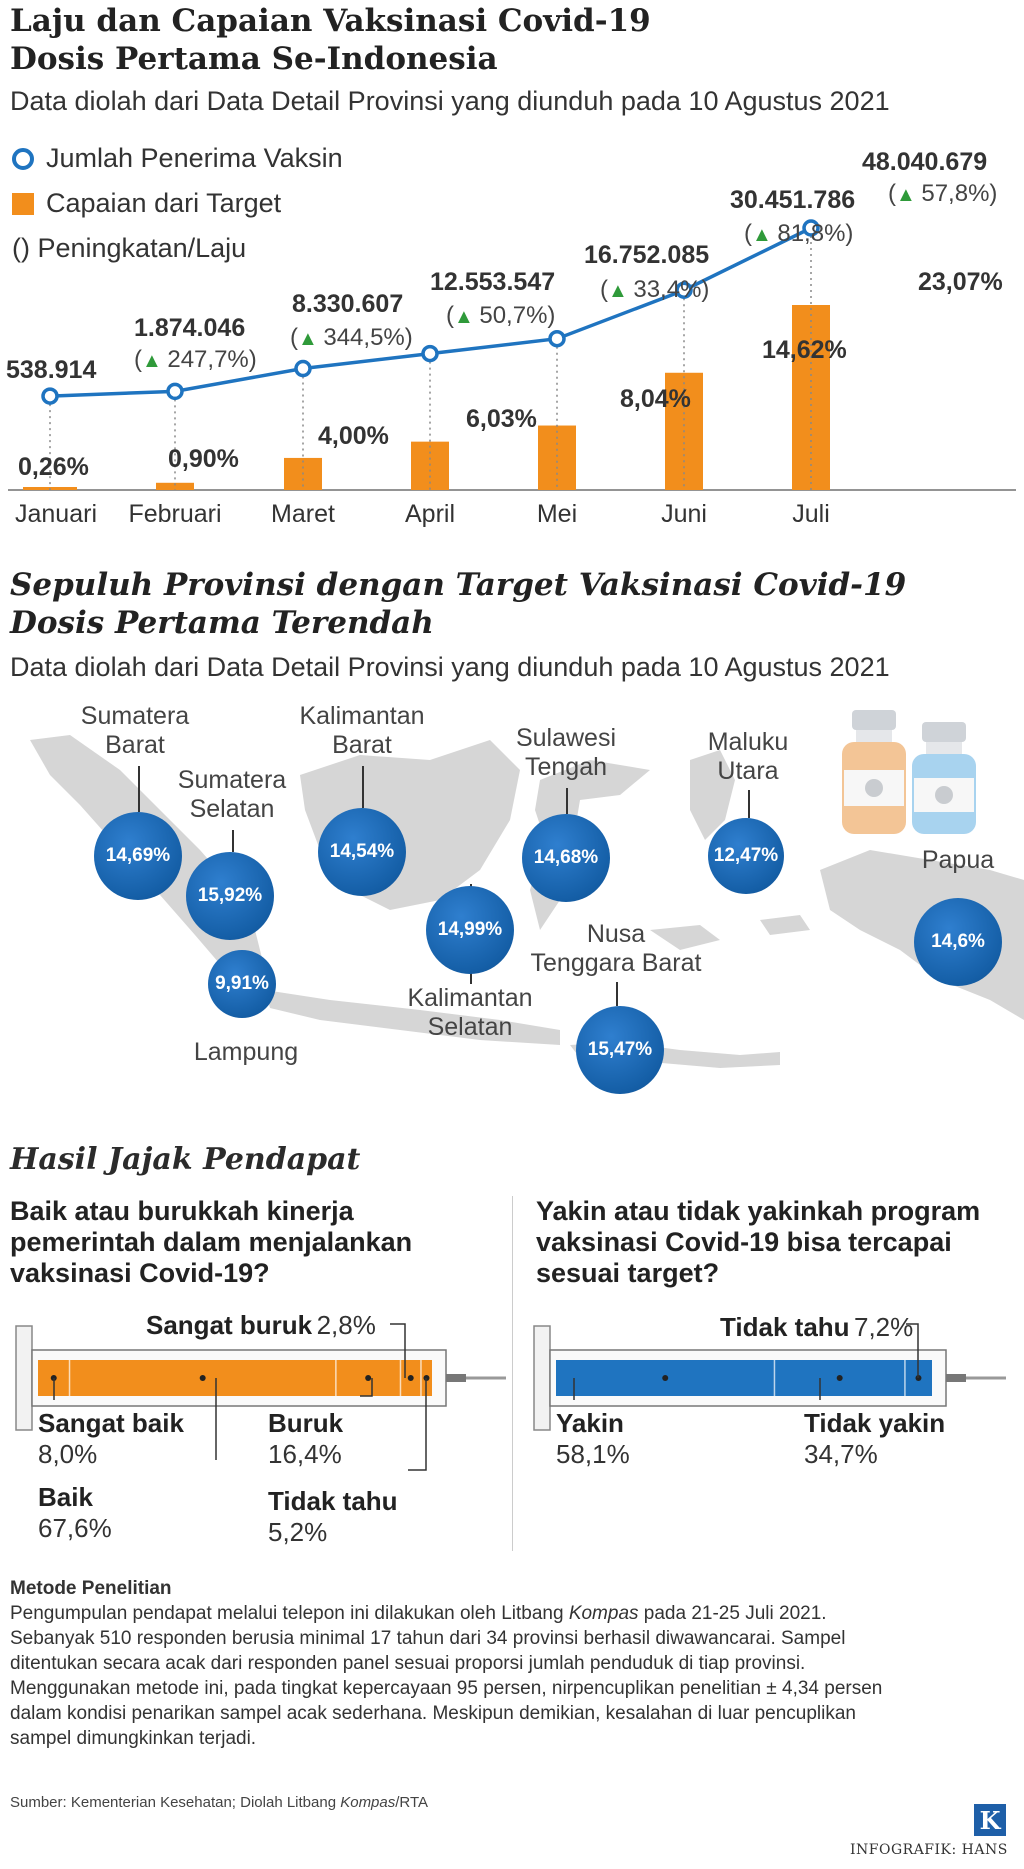  What do you see at coordinates (925, 162) in the screenshot?
I see `value-label-juli: 48.040.679` at bounding box center [925, 162].